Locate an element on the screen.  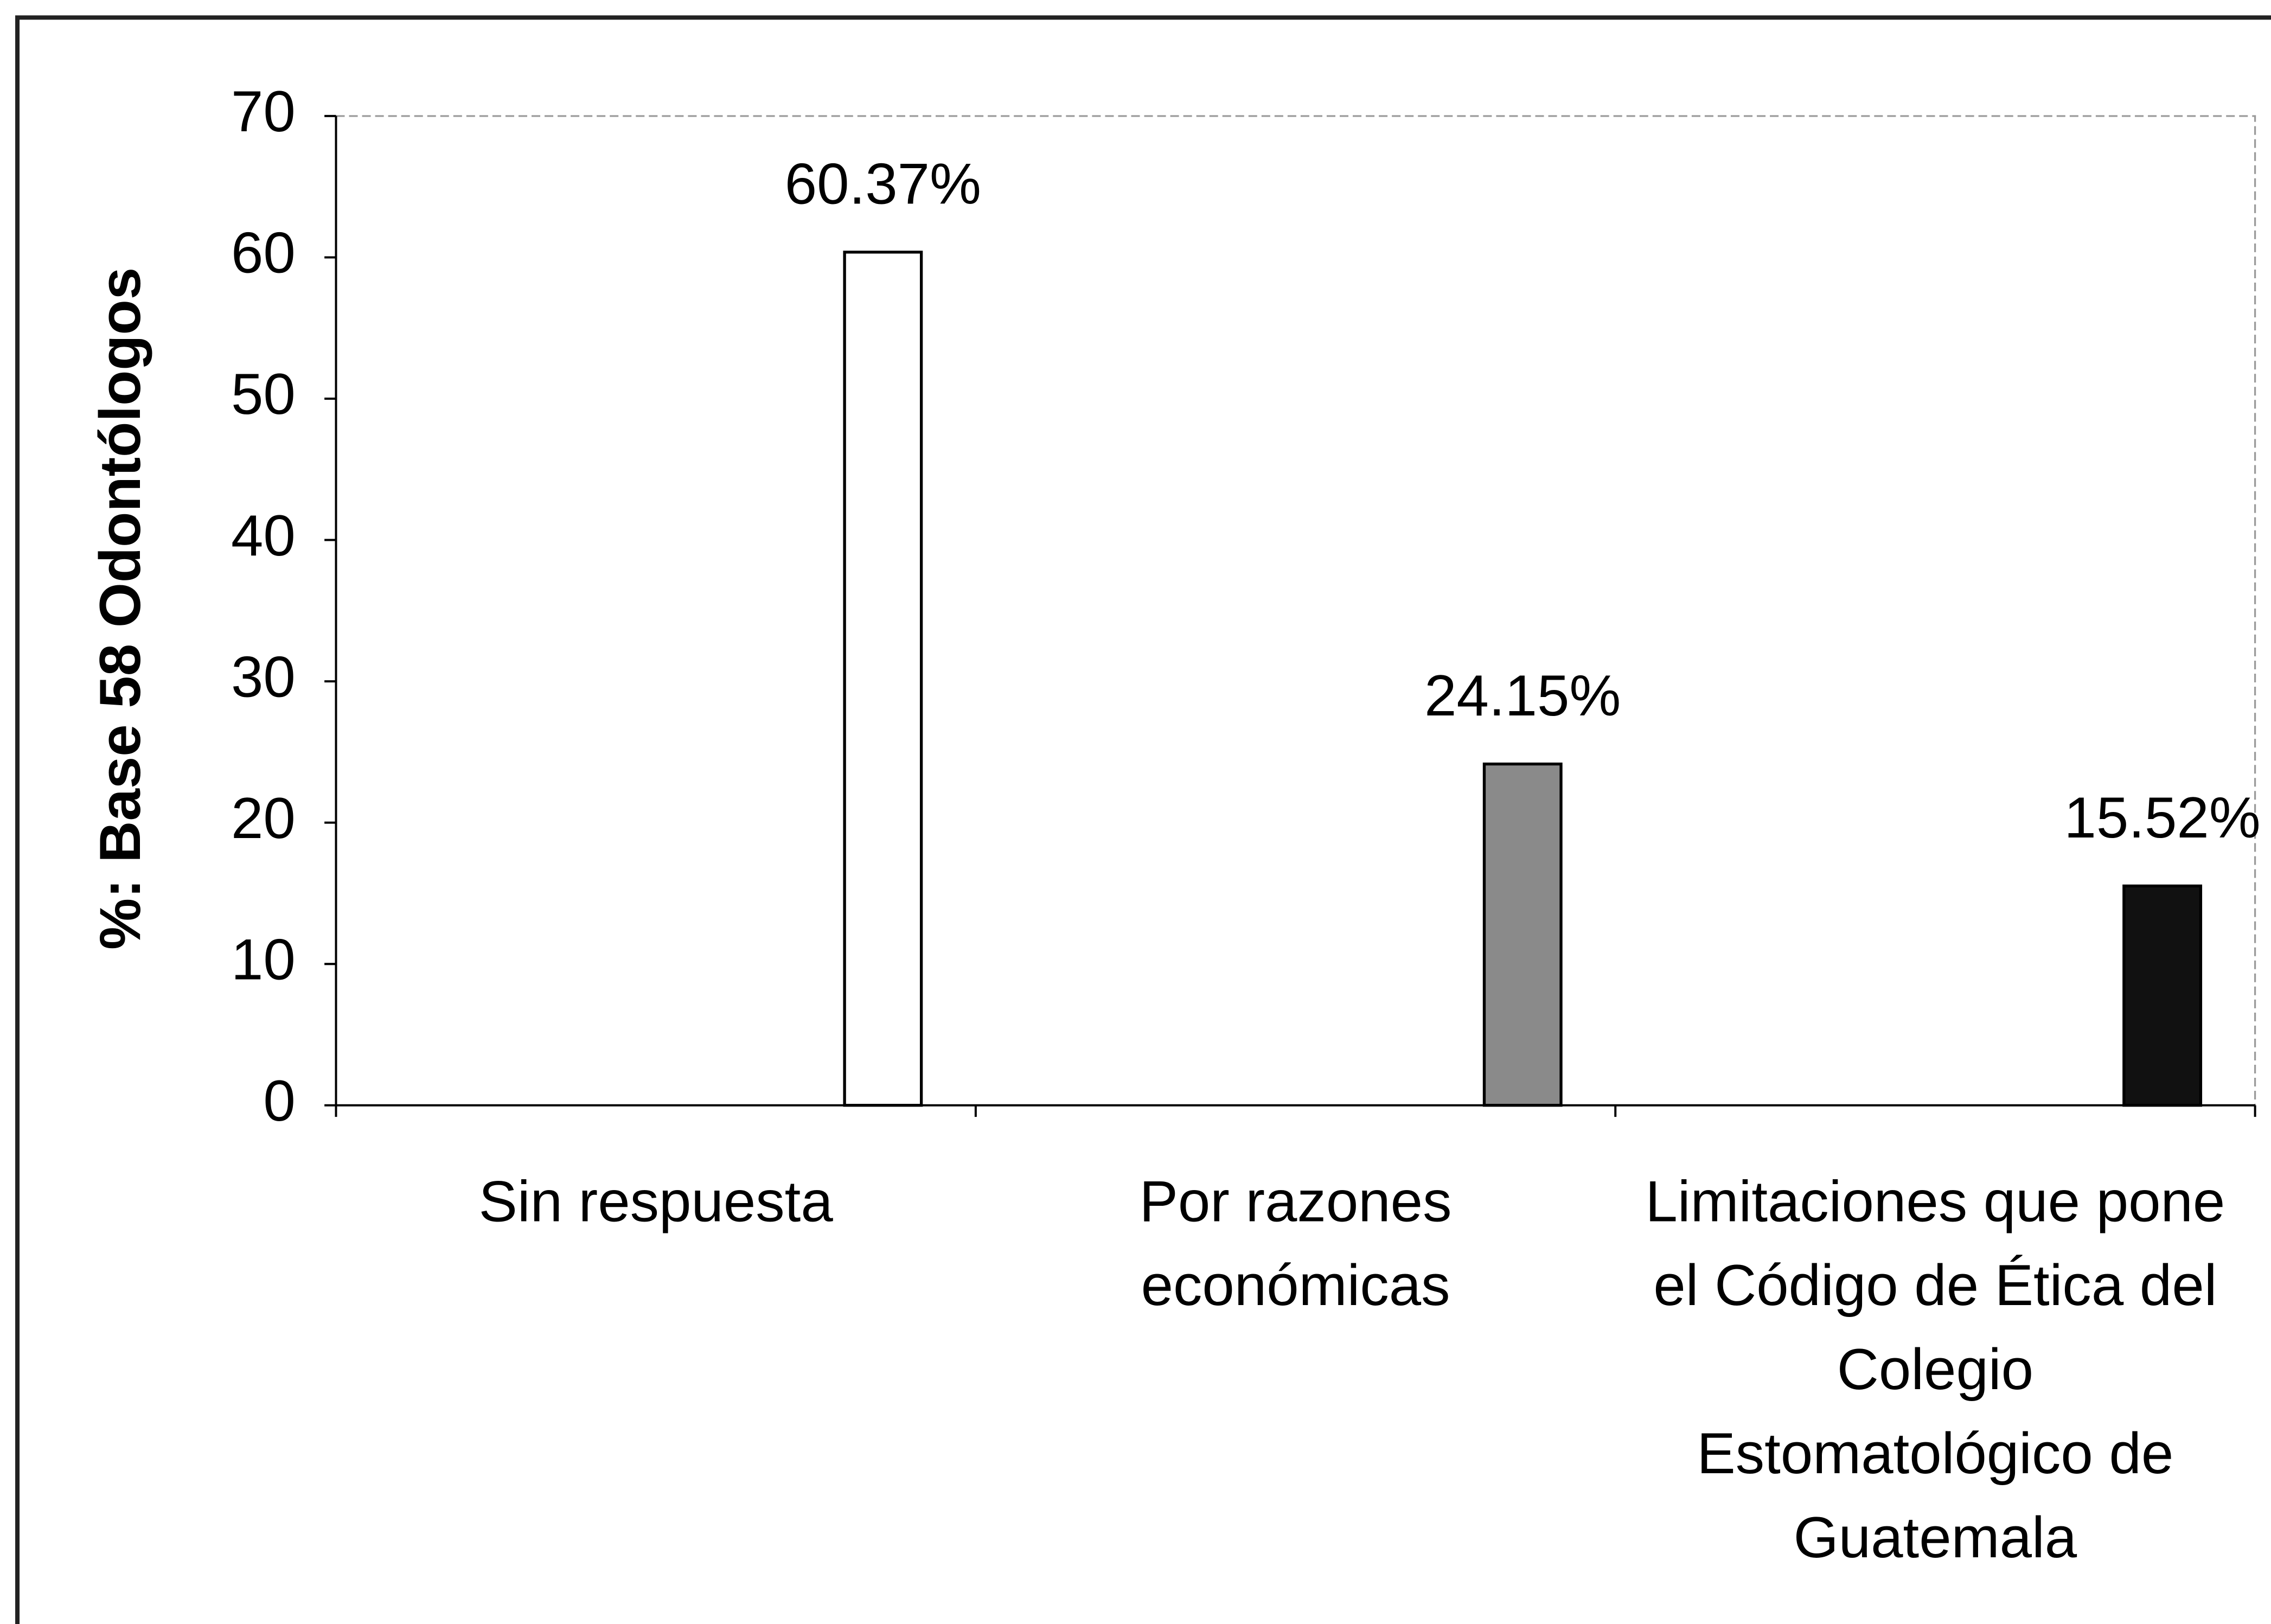
y-tick-label: 60 is located at coordinates (263, 252).